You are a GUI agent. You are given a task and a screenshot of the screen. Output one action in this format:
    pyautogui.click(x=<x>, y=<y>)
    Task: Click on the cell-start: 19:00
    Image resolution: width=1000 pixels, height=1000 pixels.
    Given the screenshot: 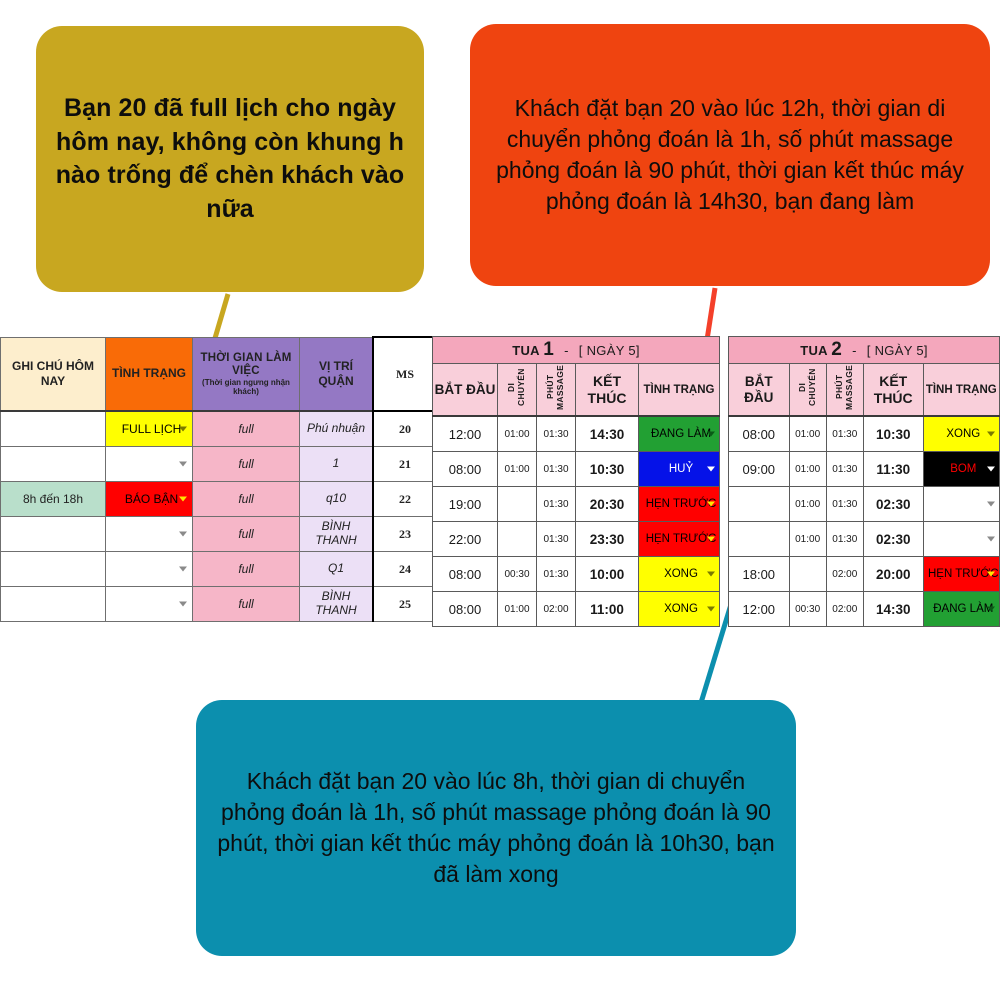 What is the action you would take?
    pyautogui.click(x=465, y=504)
    